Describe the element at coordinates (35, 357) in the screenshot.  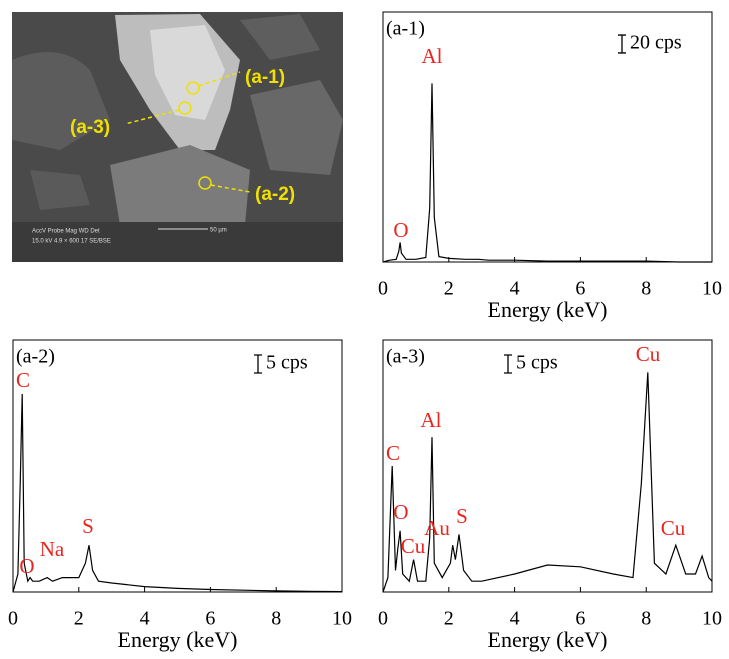
I see `panel-label: (a-2)` at that location.